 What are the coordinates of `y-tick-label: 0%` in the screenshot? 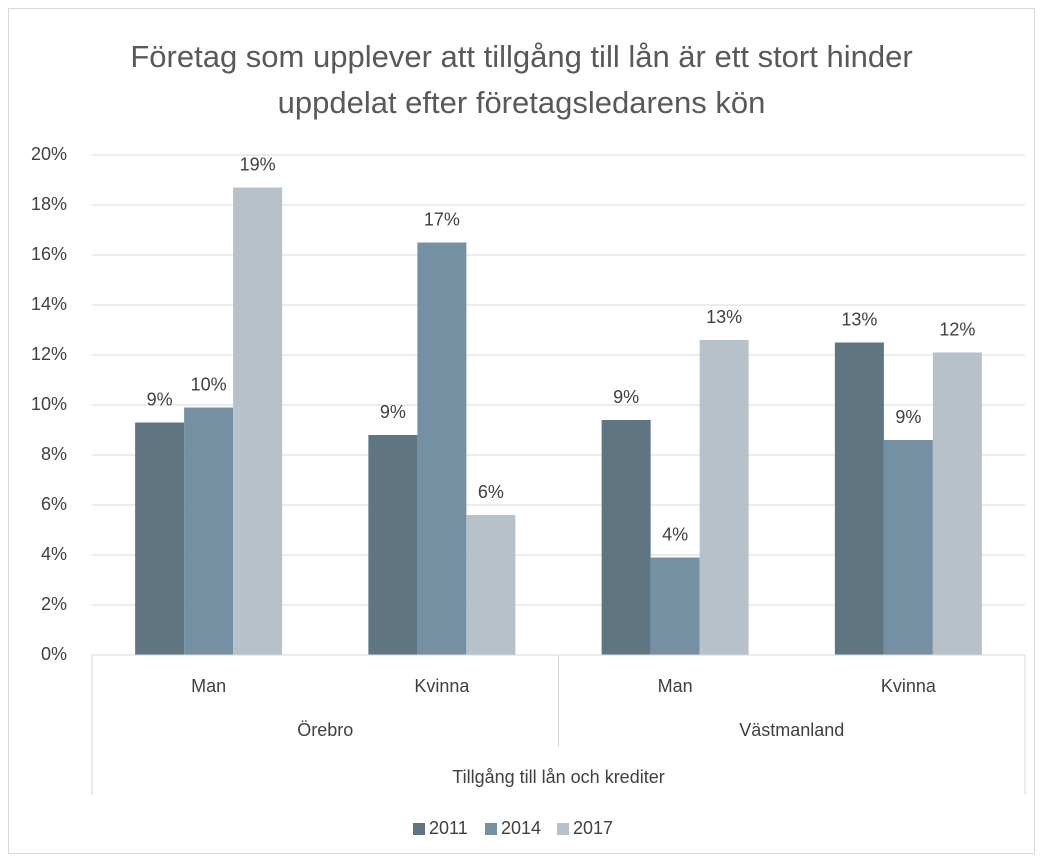 It's located at (54, 654).